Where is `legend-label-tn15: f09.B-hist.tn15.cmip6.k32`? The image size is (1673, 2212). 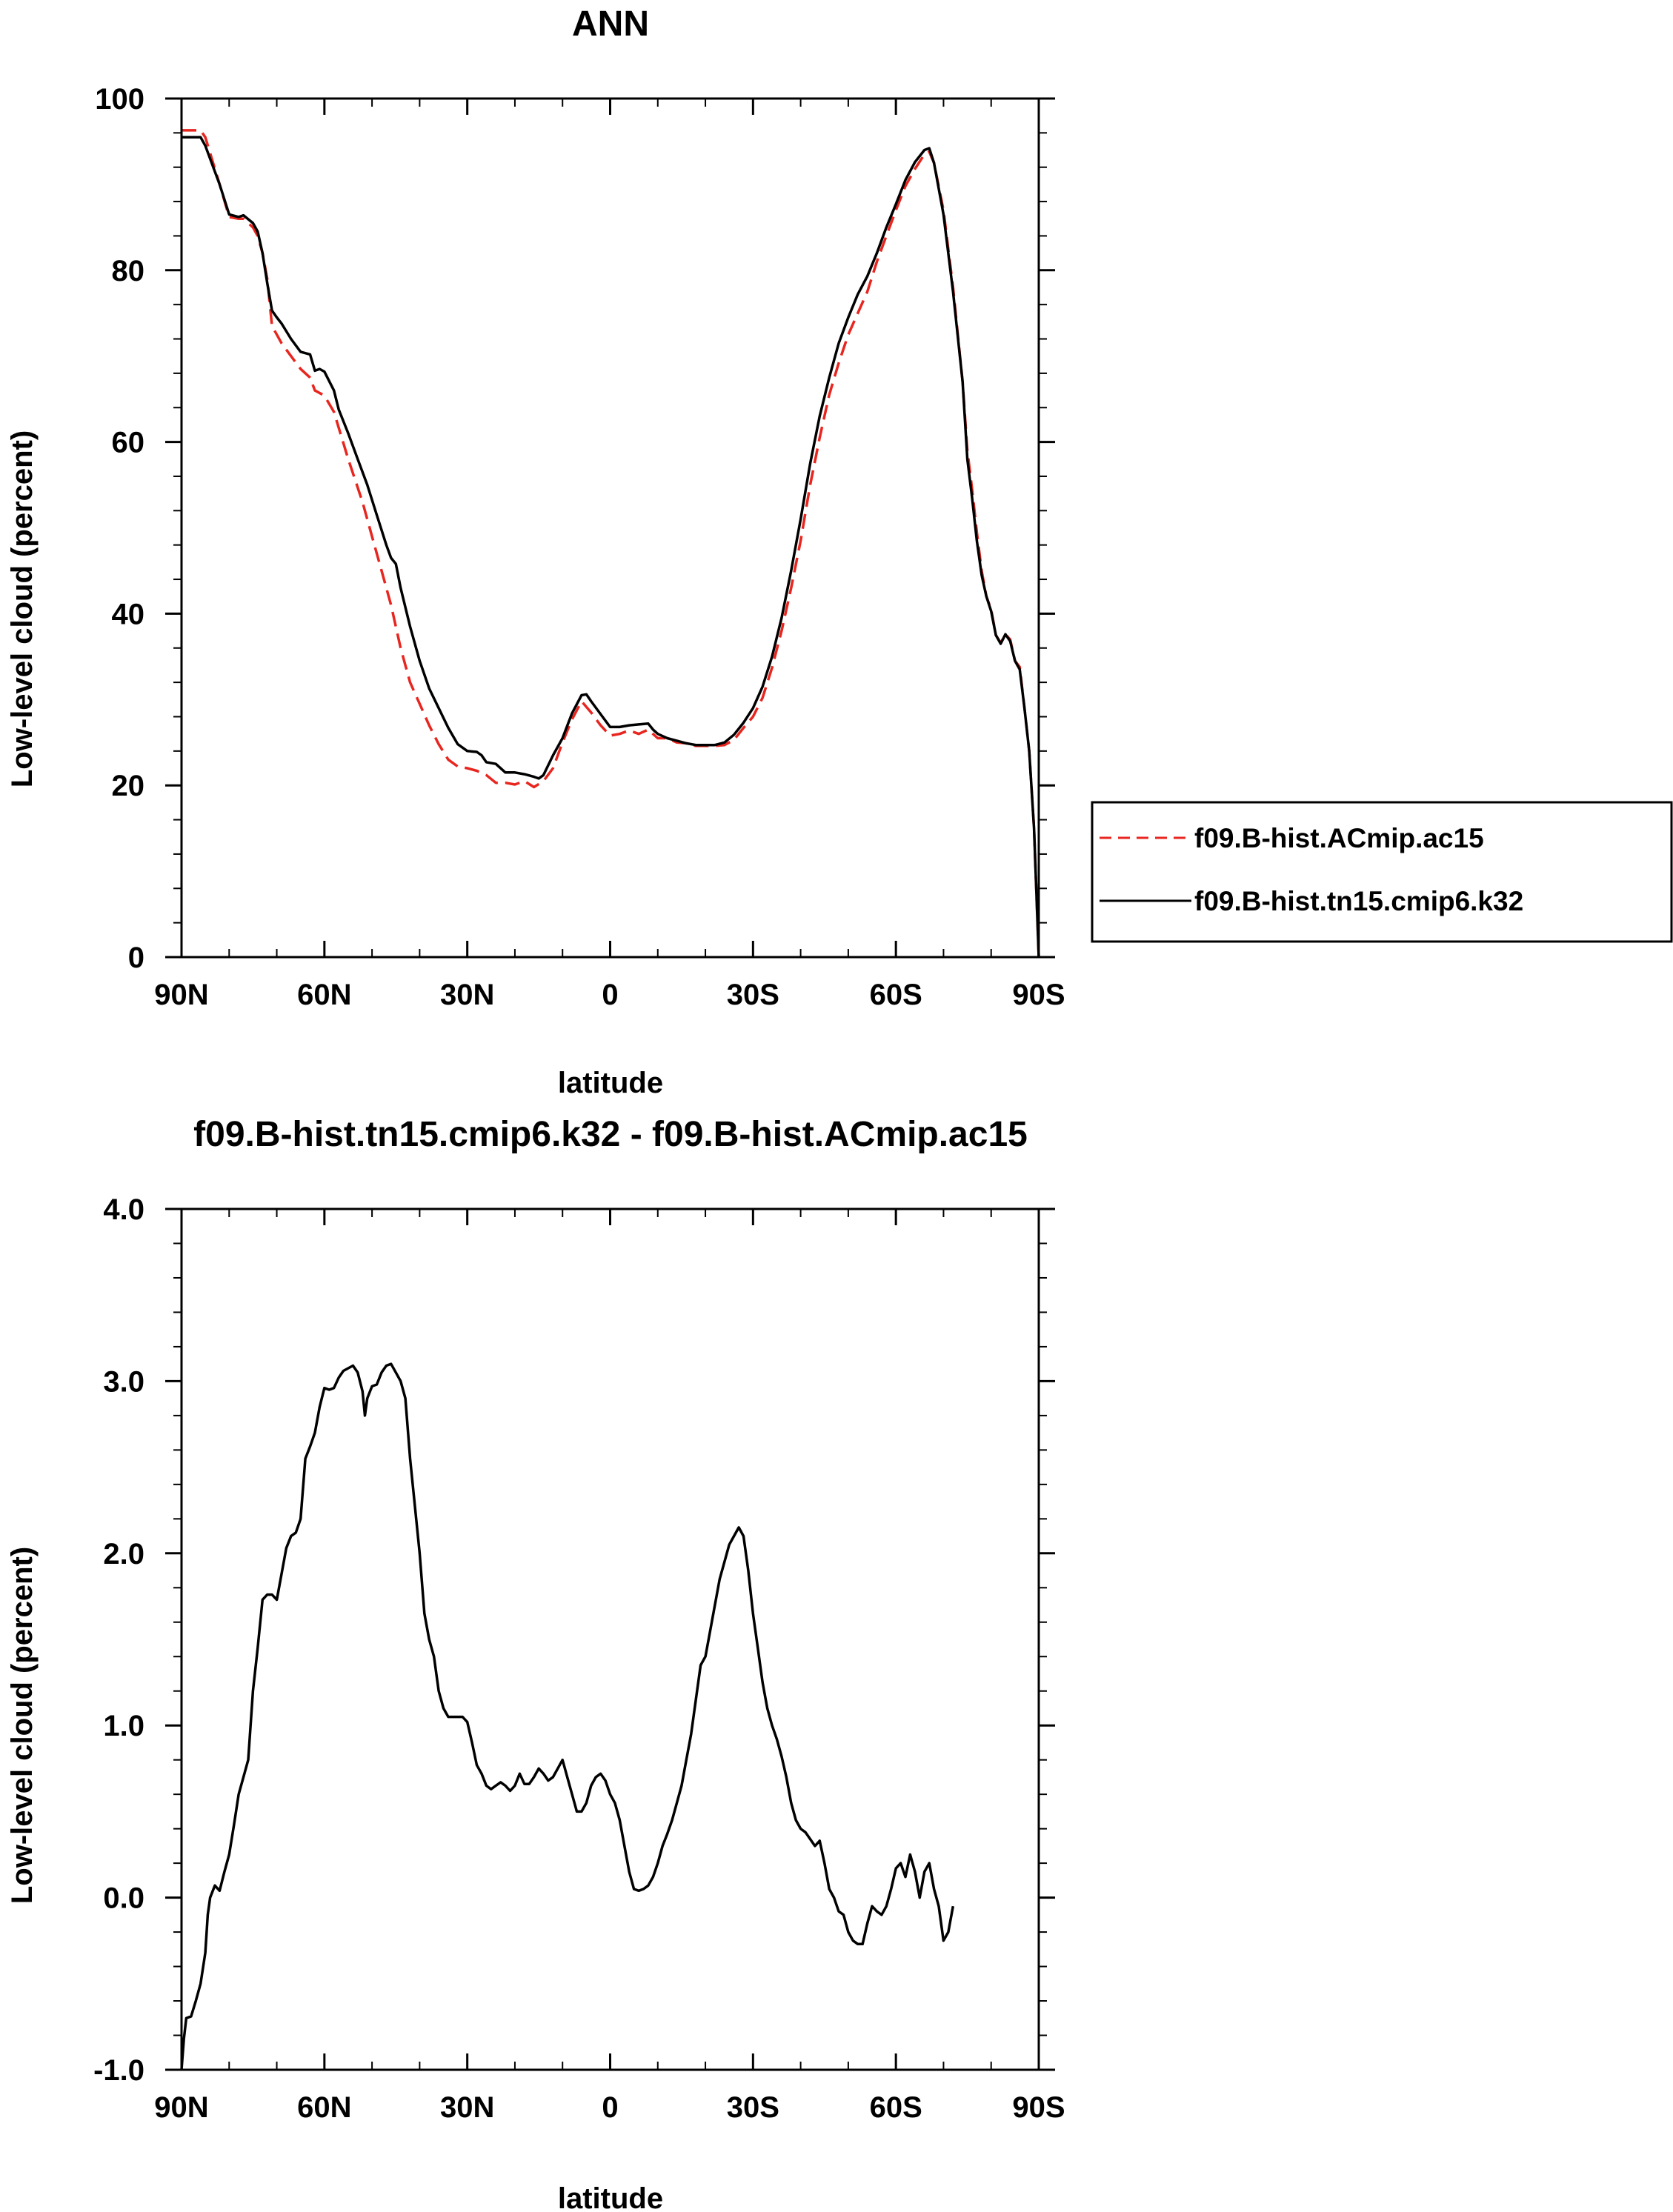 legend-label-tn15: f09.B-hist.tn15.cmip6.k32 is located at coordinates (1358, 901).